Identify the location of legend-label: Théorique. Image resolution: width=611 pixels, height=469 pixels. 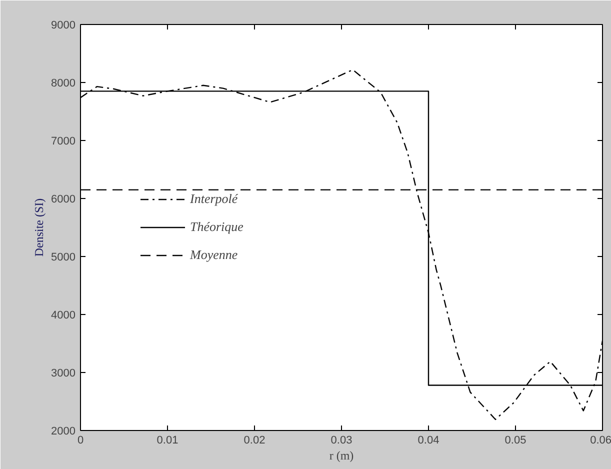
(217, 227).